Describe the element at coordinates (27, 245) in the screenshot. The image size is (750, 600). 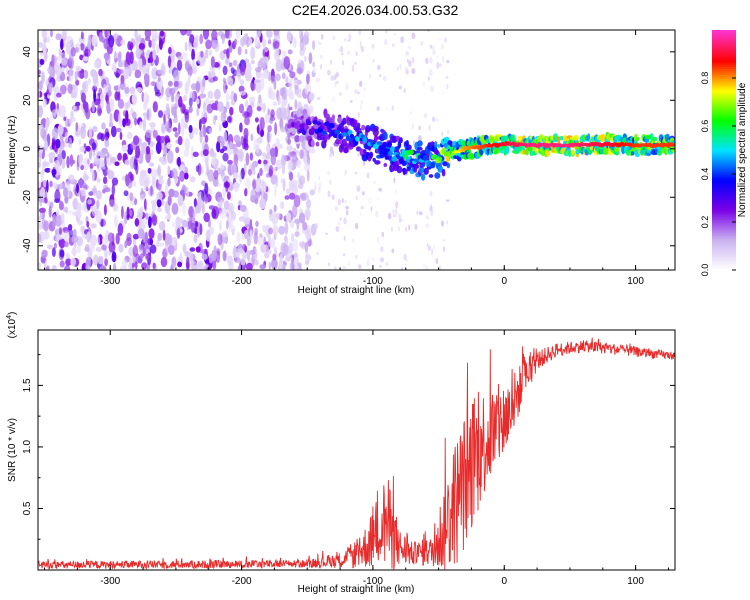
I see `y-tick-label: -40` at that location.